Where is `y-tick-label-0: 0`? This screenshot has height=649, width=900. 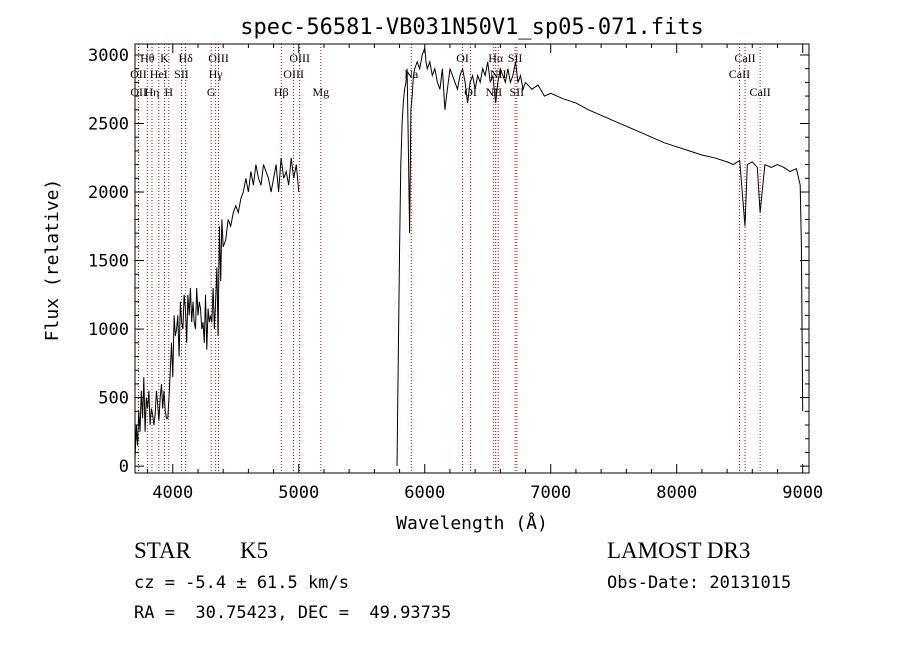 y-tick-label-0: 0 is located at coordinates (124, 467).